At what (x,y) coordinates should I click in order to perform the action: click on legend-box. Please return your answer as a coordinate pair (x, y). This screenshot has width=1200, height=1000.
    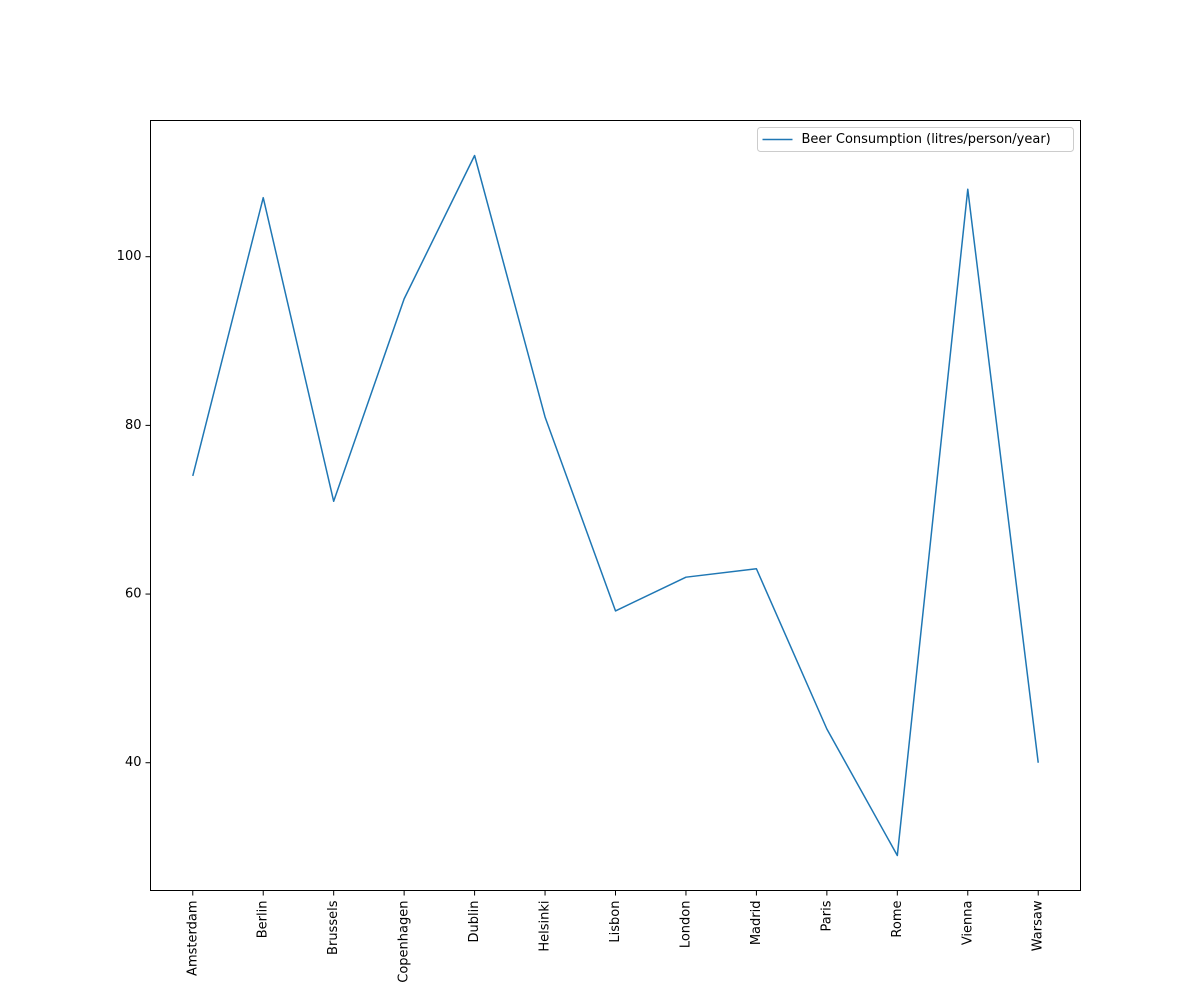
    Looking at the image, I should click on (915, 139).